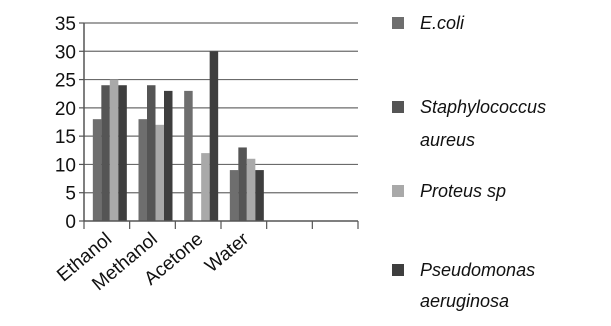  What do you see at coordinates (65, 109) in the screenshot?
I see `y-tick-label: 20` at bounding box center [65, 109].